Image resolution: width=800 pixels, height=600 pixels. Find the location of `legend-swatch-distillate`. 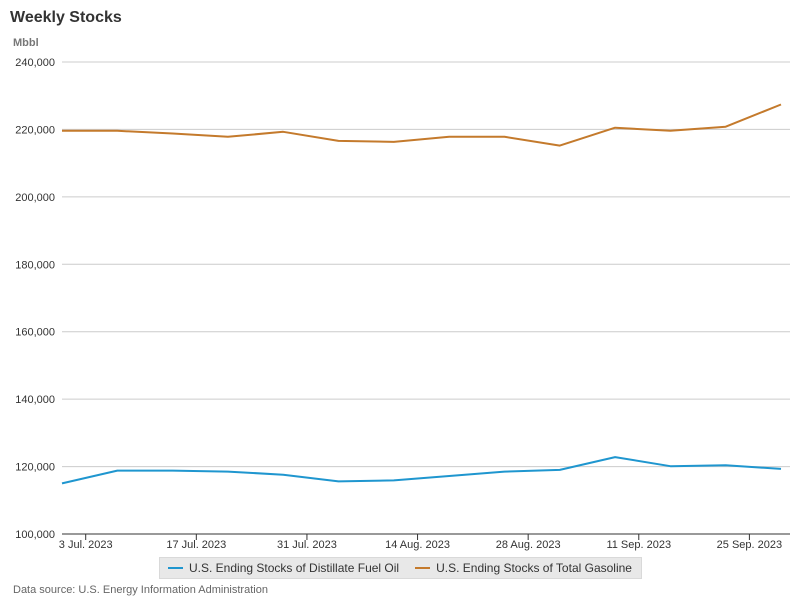

legend-swatch-distillate is located at coordinates (175, 568).